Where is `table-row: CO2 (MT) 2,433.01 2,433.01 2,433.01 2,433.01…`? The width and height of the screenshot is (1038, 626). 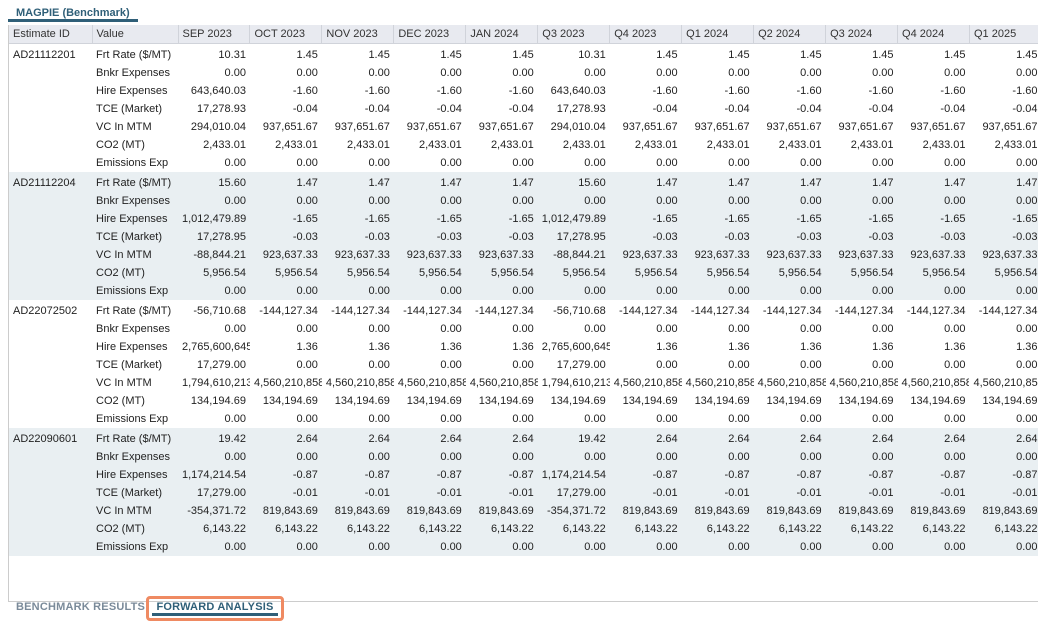
table-row: CO2 (MT) 2,433.01 2,433.01 2,433.01 2,433.01… is located at coordinates (523, 145).